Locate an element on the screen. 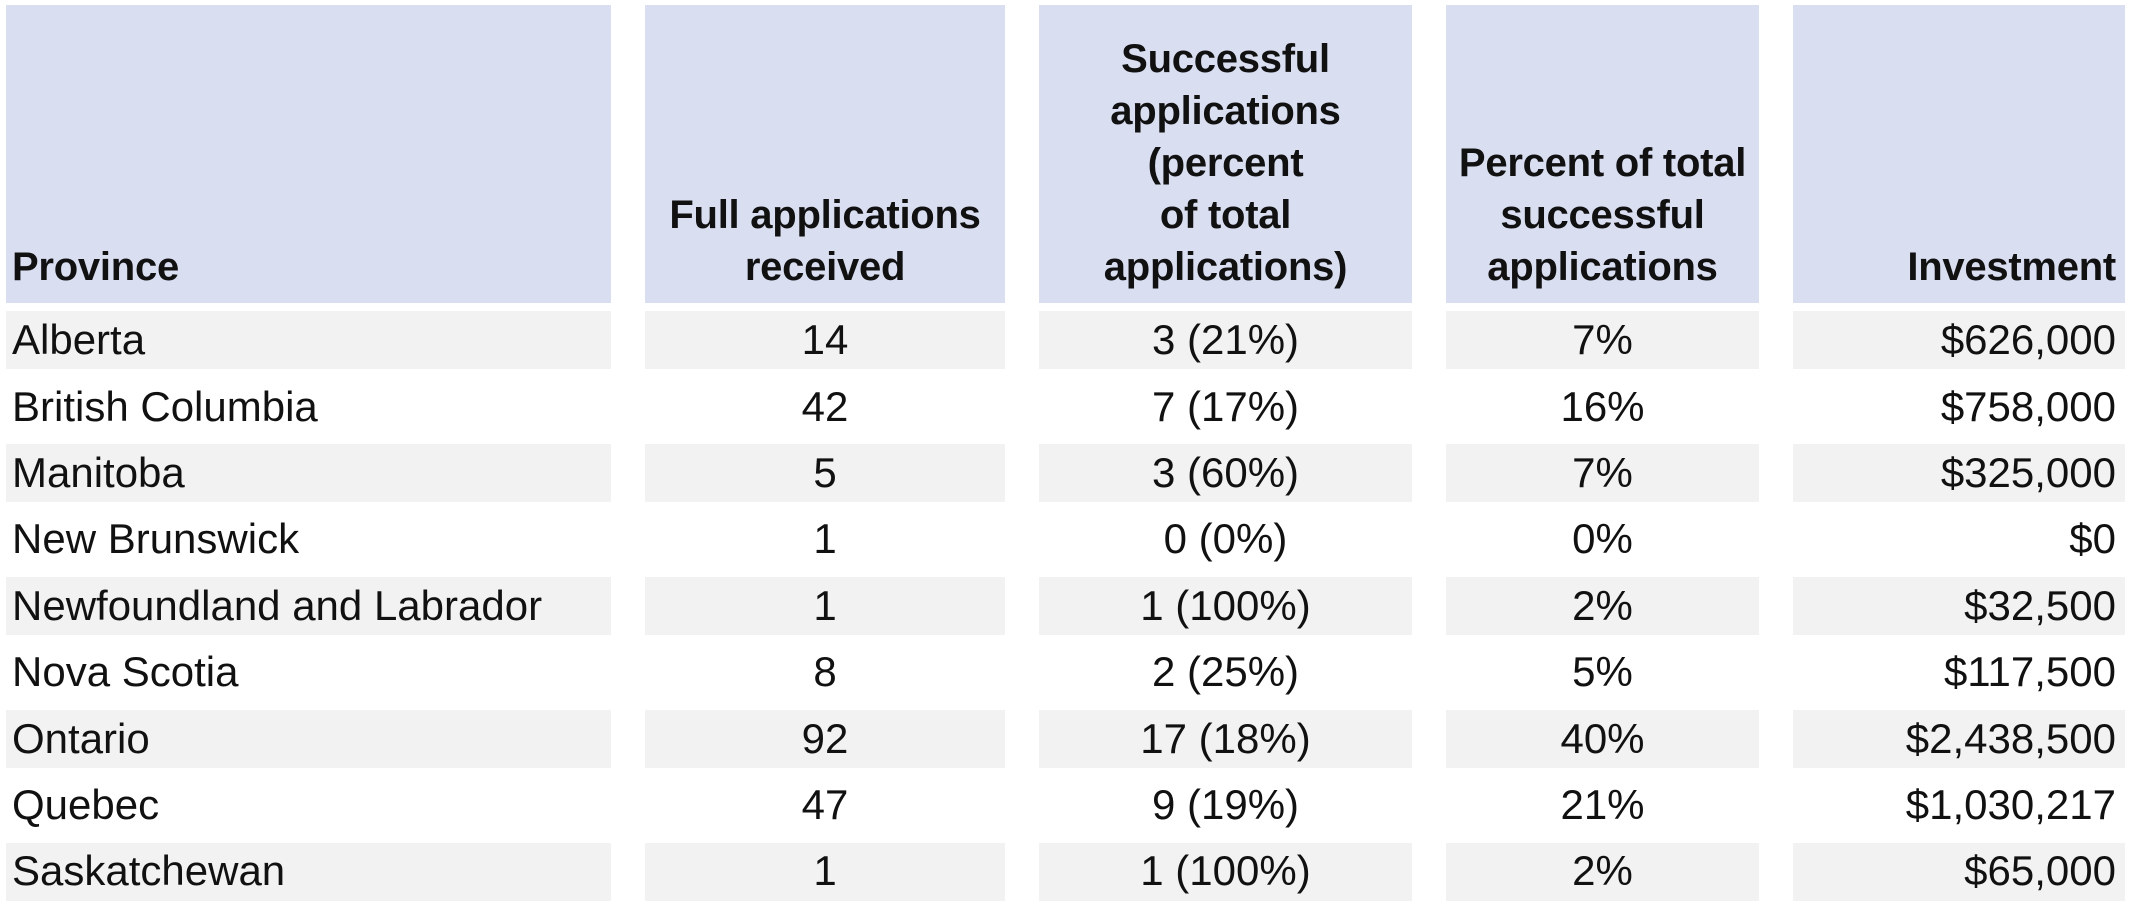 This screenshot has height=911, width=2129. cell-percent-total: 40% is located at coordinates (1602, 738).